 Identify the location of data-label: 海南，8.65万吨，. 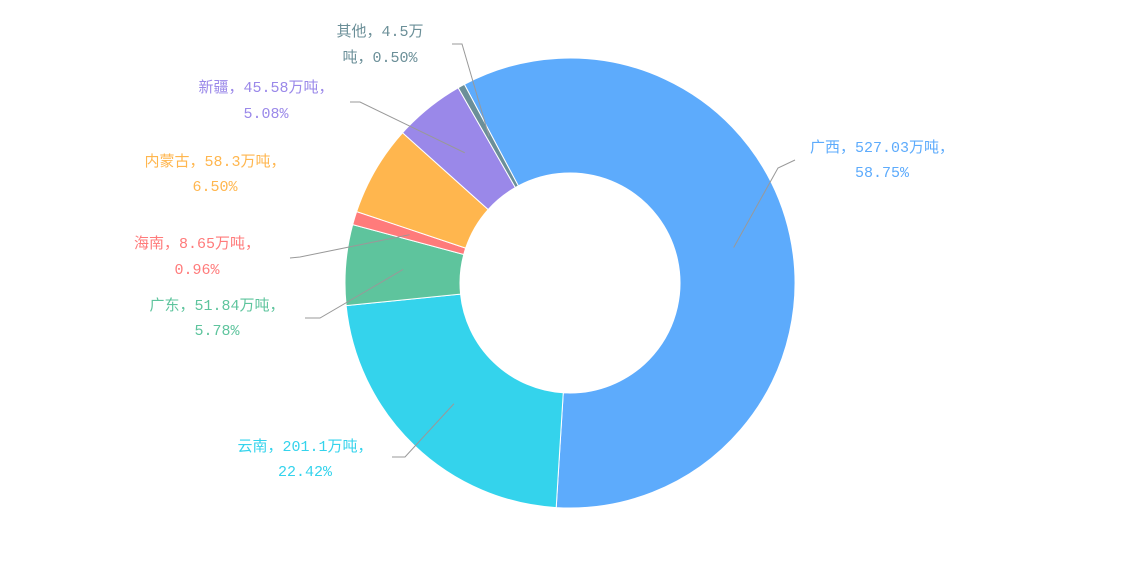
(197, 244).